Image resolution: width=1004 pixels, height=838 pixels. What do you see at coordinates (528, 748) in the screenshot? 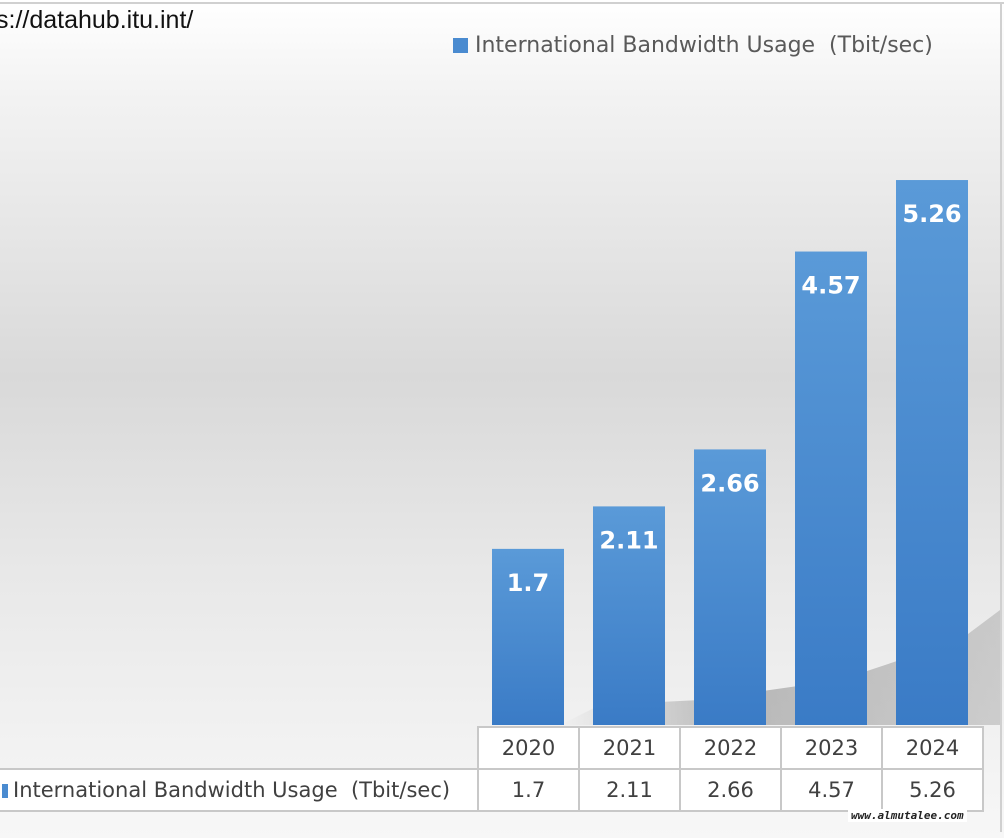
I see `table-header-cell: 2020` at bounding box center [528, 748].